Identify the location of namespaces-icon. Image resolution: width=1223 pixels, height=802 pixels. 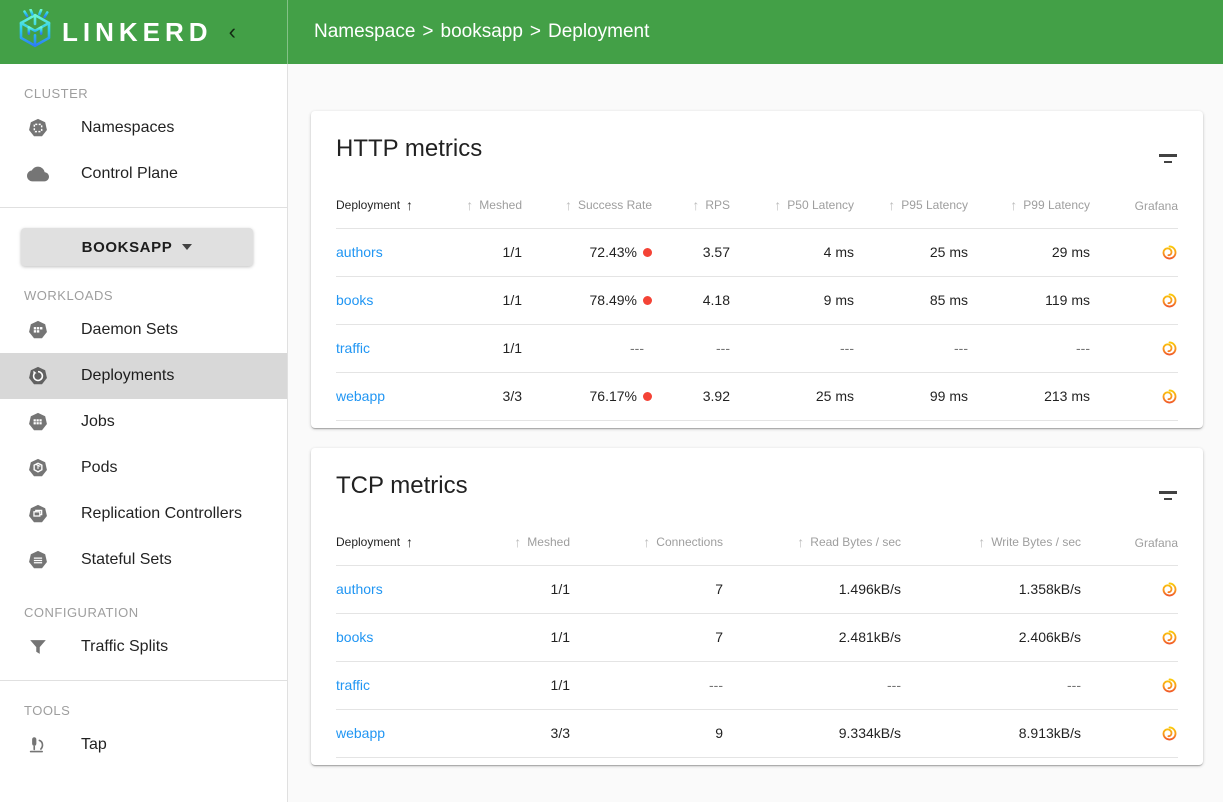
(38, 128).